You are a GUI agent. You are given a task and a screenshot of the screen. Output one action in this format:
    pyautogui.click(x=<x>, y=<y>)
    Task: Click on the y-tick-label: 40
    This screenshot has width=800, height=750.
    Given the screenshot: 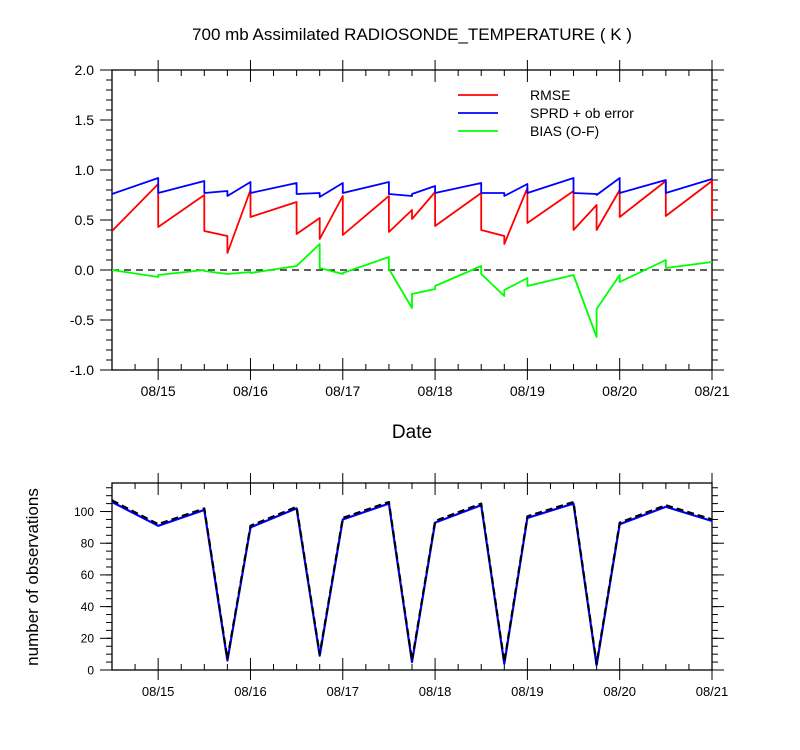 What is the action you would take?
    pyautogui.click(x=88, y=607)
    